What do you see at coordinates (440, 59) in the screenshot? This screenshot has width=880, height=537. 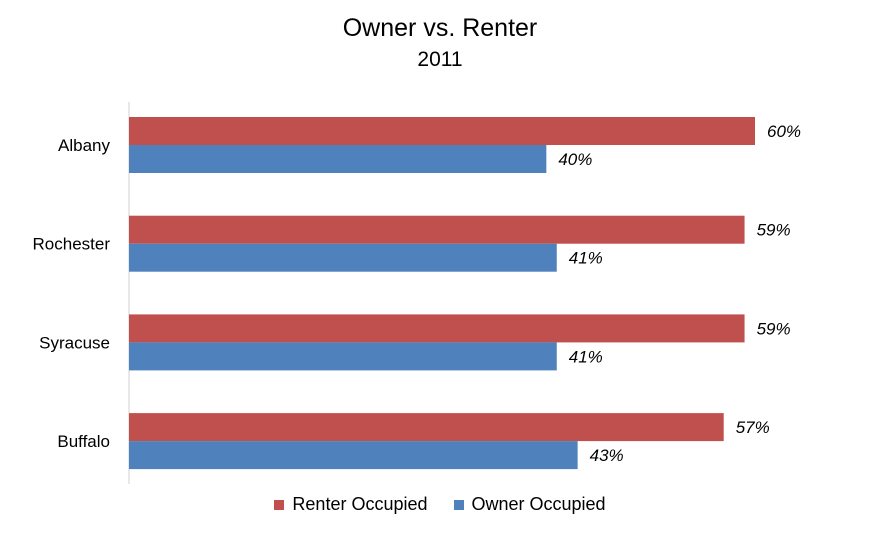 I see `chart-subtitle: 2011` at bounding box center [440, 59].